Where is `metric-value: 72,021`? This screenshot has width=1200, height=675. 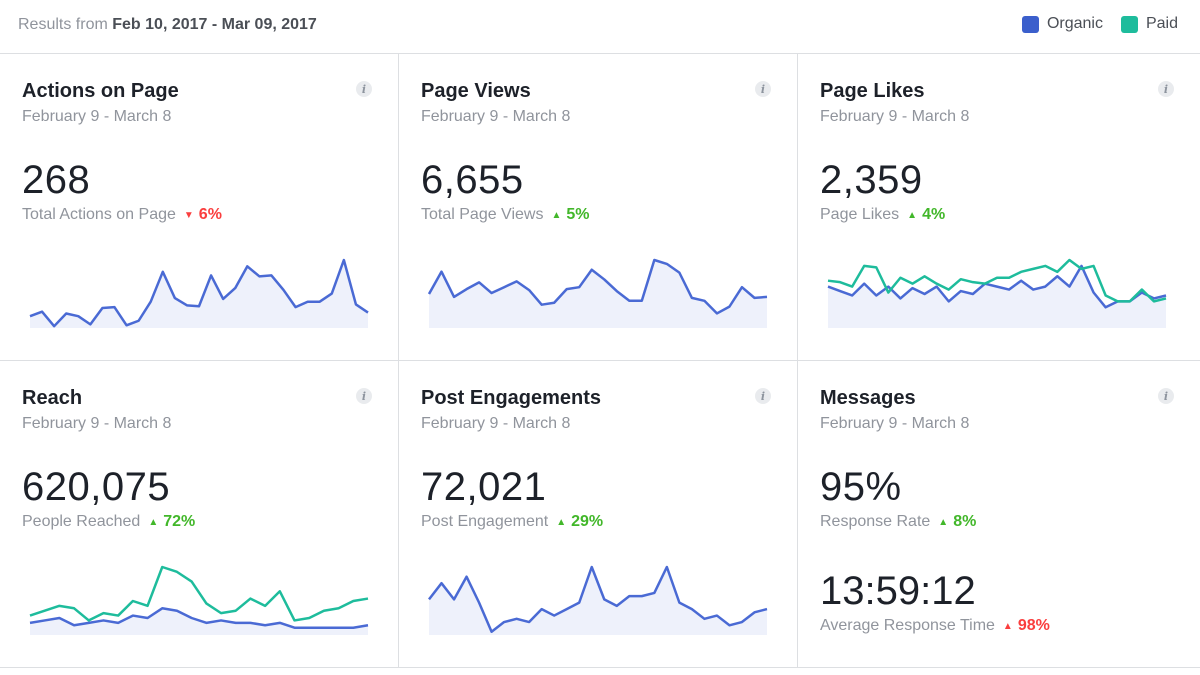 metric-value: 72,021 is located at coordinates (484, 487).